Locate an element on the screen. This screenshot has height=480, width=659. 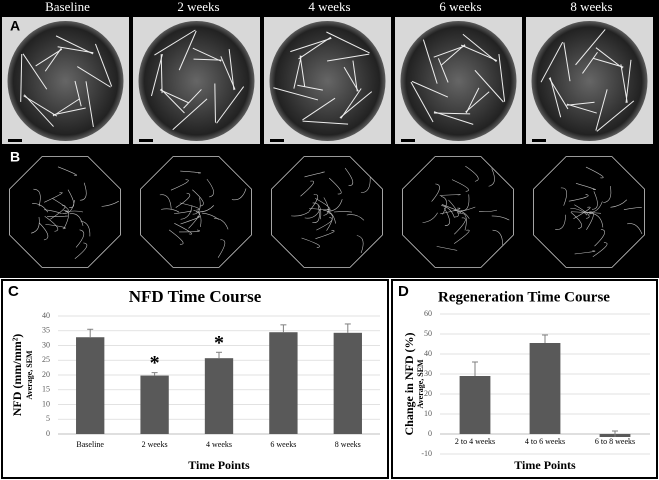
y-tick-label: 0 is located at coordinates (430, 433).